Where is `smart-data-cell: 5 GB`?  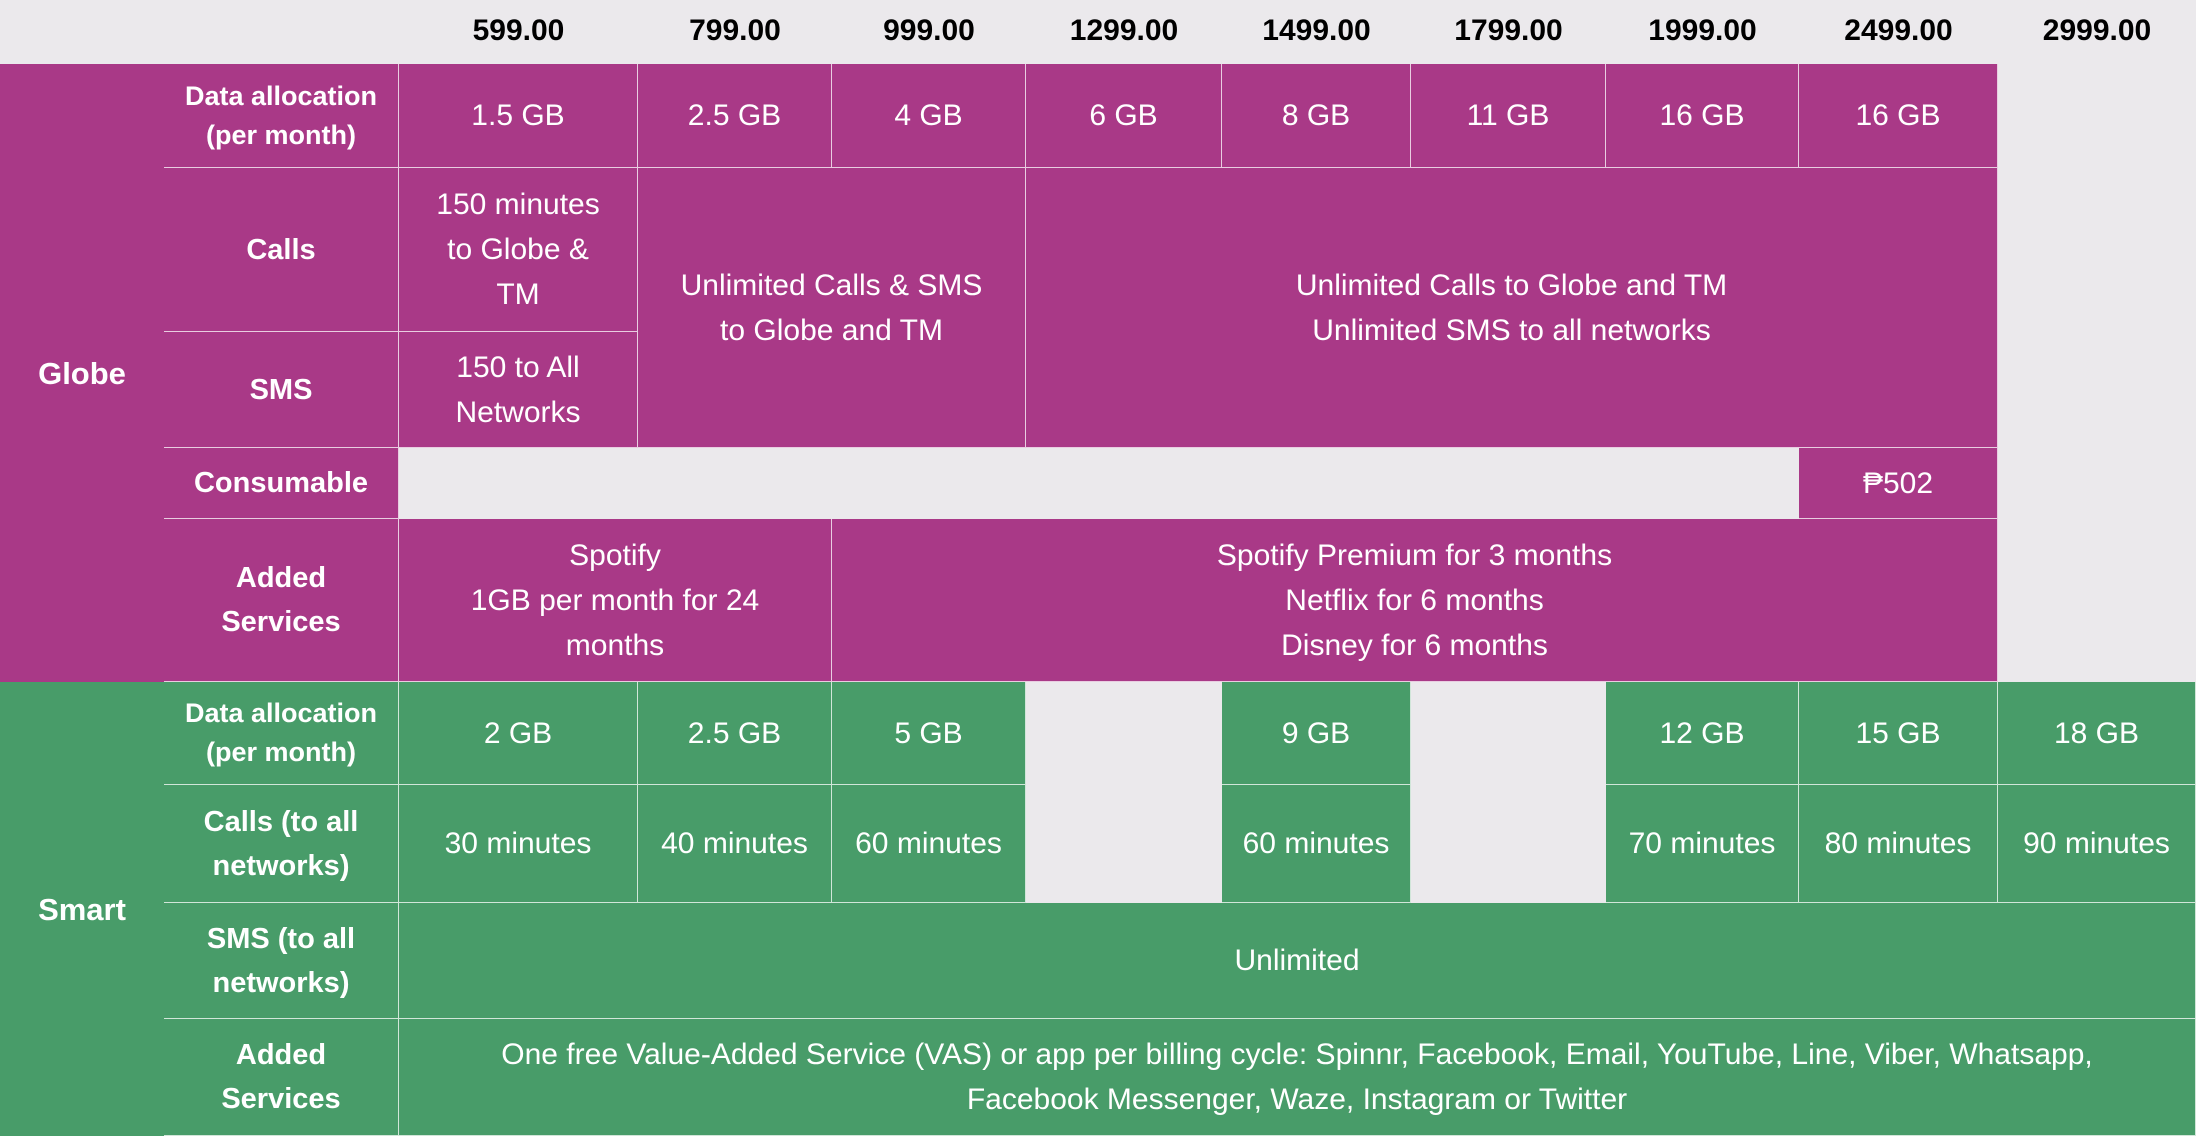
smart-data-cell: 5 GB is located at coordinates (929, 733).